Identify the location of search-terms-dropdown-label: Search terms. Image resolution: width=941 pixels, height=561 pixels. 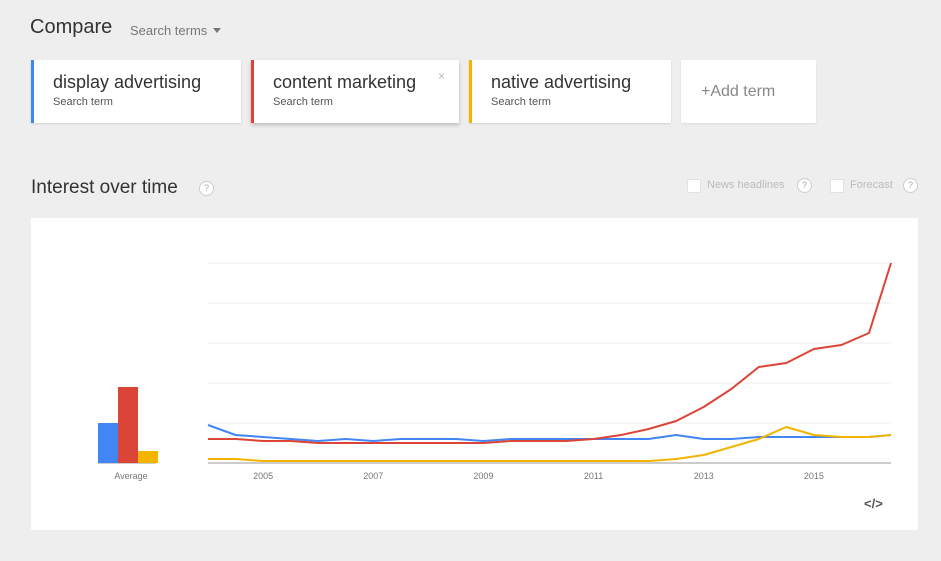
(169, 30).